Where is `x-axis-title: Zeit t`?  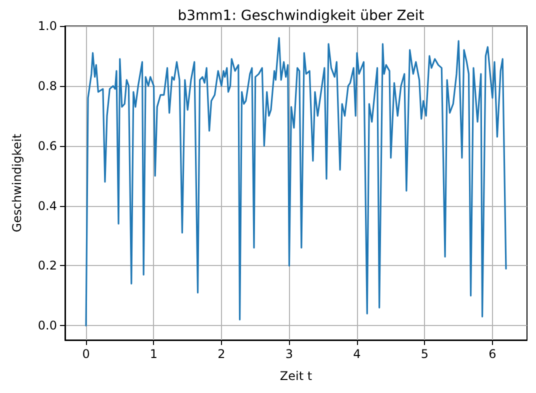
x-axis-title: Zeit t is located at coordinates (296, 376).